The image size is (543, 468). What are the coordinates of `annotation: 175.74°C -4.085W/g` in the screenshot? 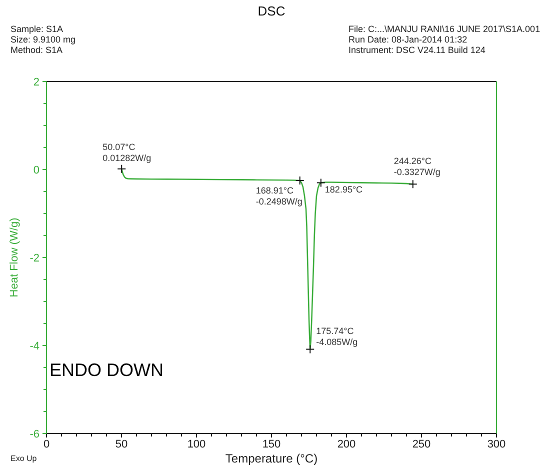 It's located at (337, 337).